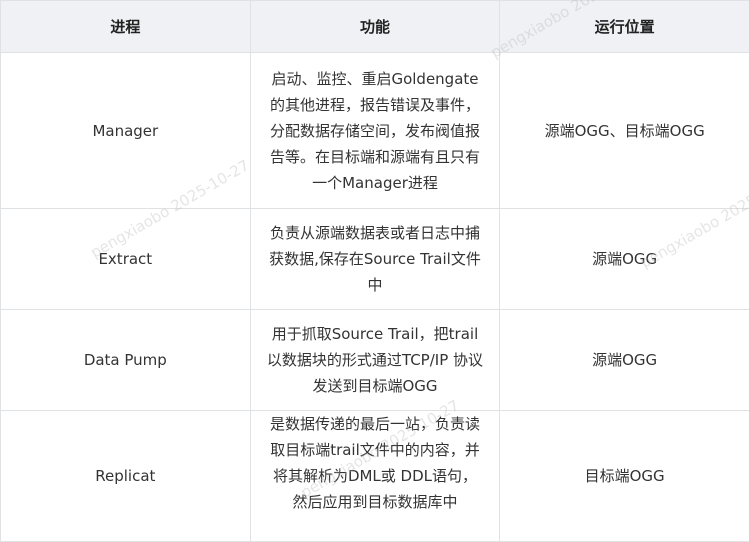 The height and width of the screenshot is (542, 749). What do you see at coordinates (624, 476) in the screenshot?
I see `location-cell: 目标端OGG` at bounding box center [624, 476].